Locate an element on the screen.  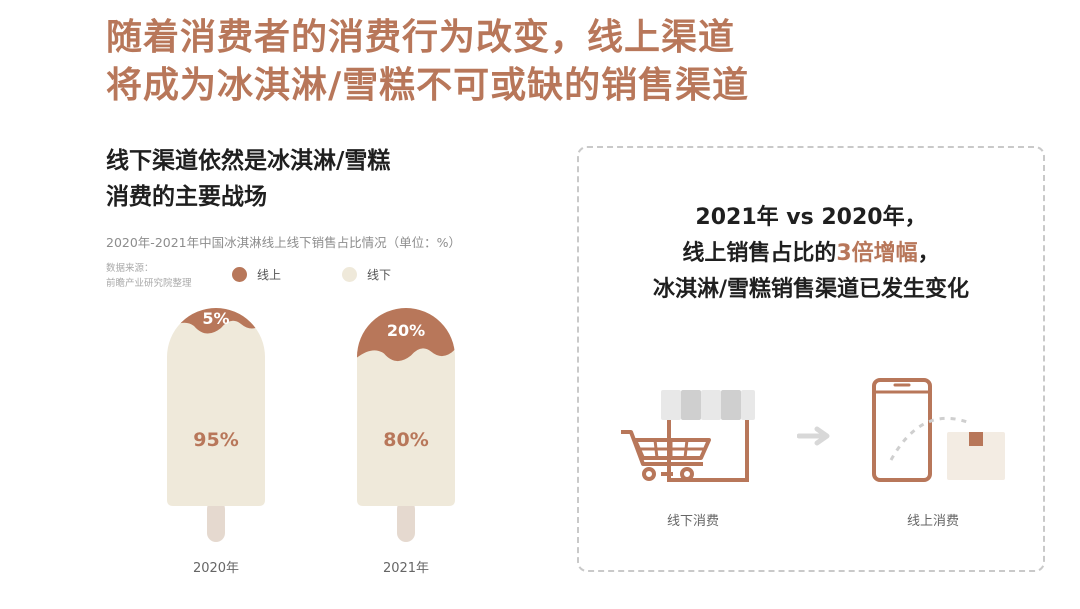
legend-item-offline: 线下 is located at coordinates (366, 274).